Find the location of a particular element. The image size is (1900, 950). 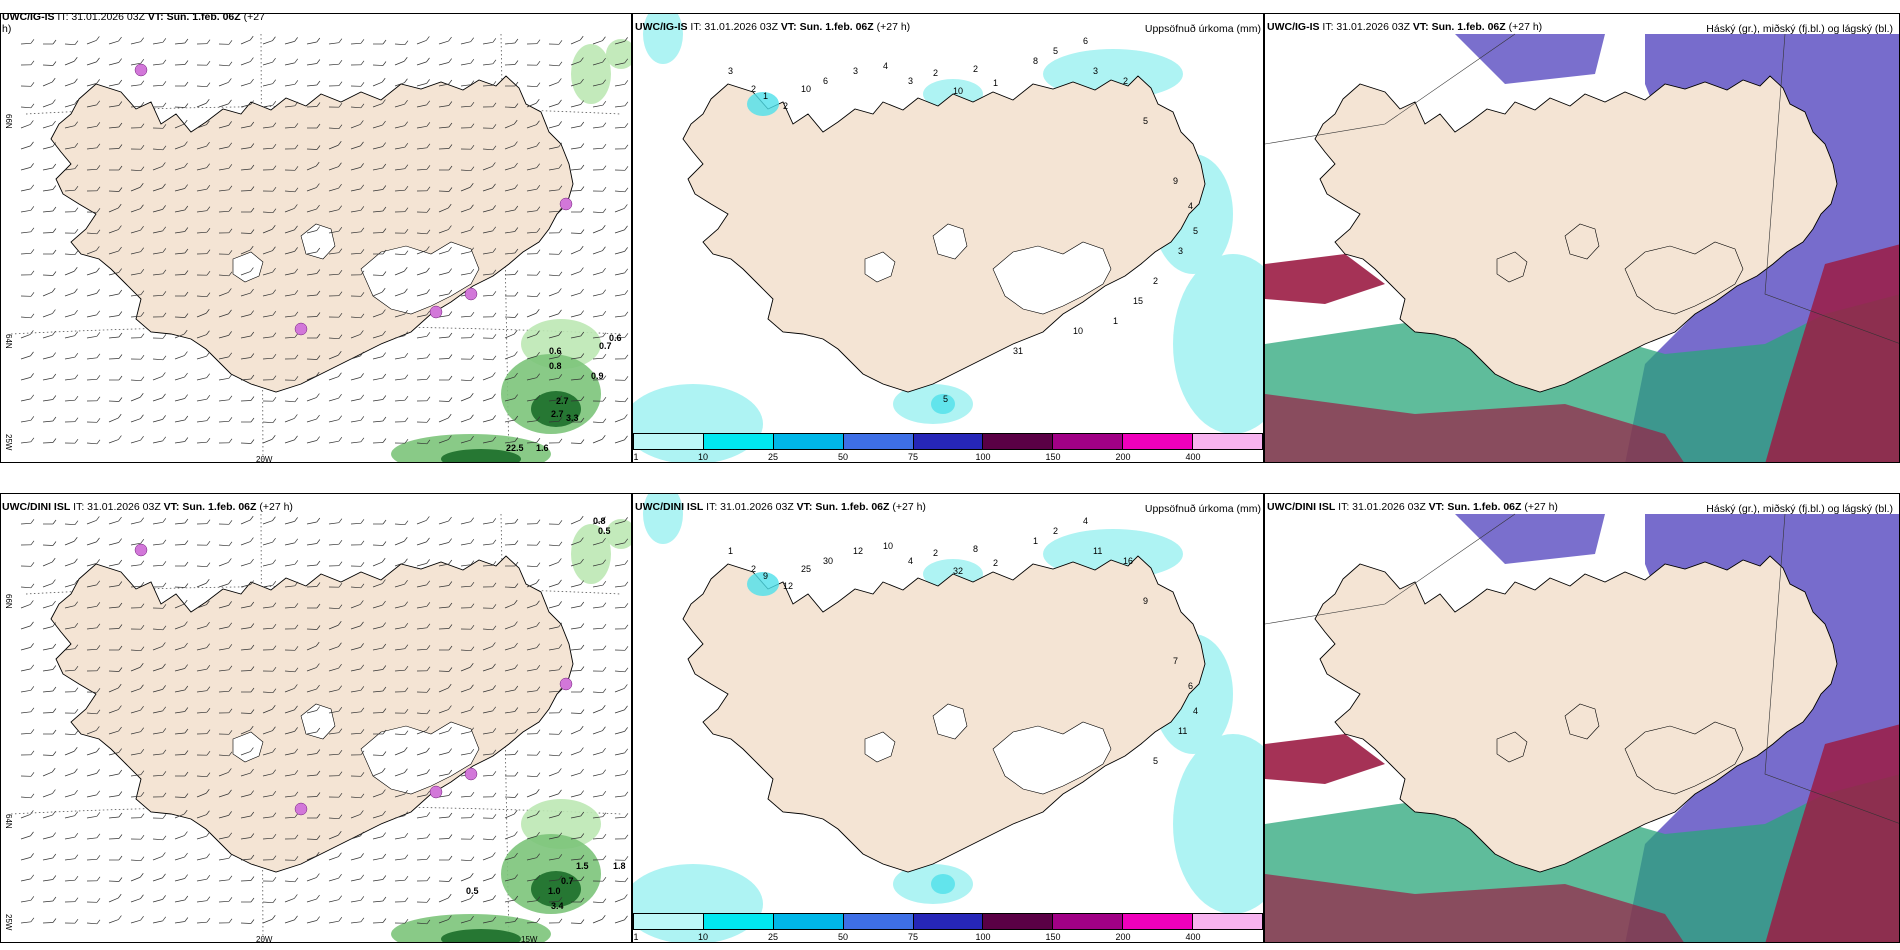

colorbar-ticks: 1 10 25 50 75 100 150 200 400 is located at coordinates (948, 457).